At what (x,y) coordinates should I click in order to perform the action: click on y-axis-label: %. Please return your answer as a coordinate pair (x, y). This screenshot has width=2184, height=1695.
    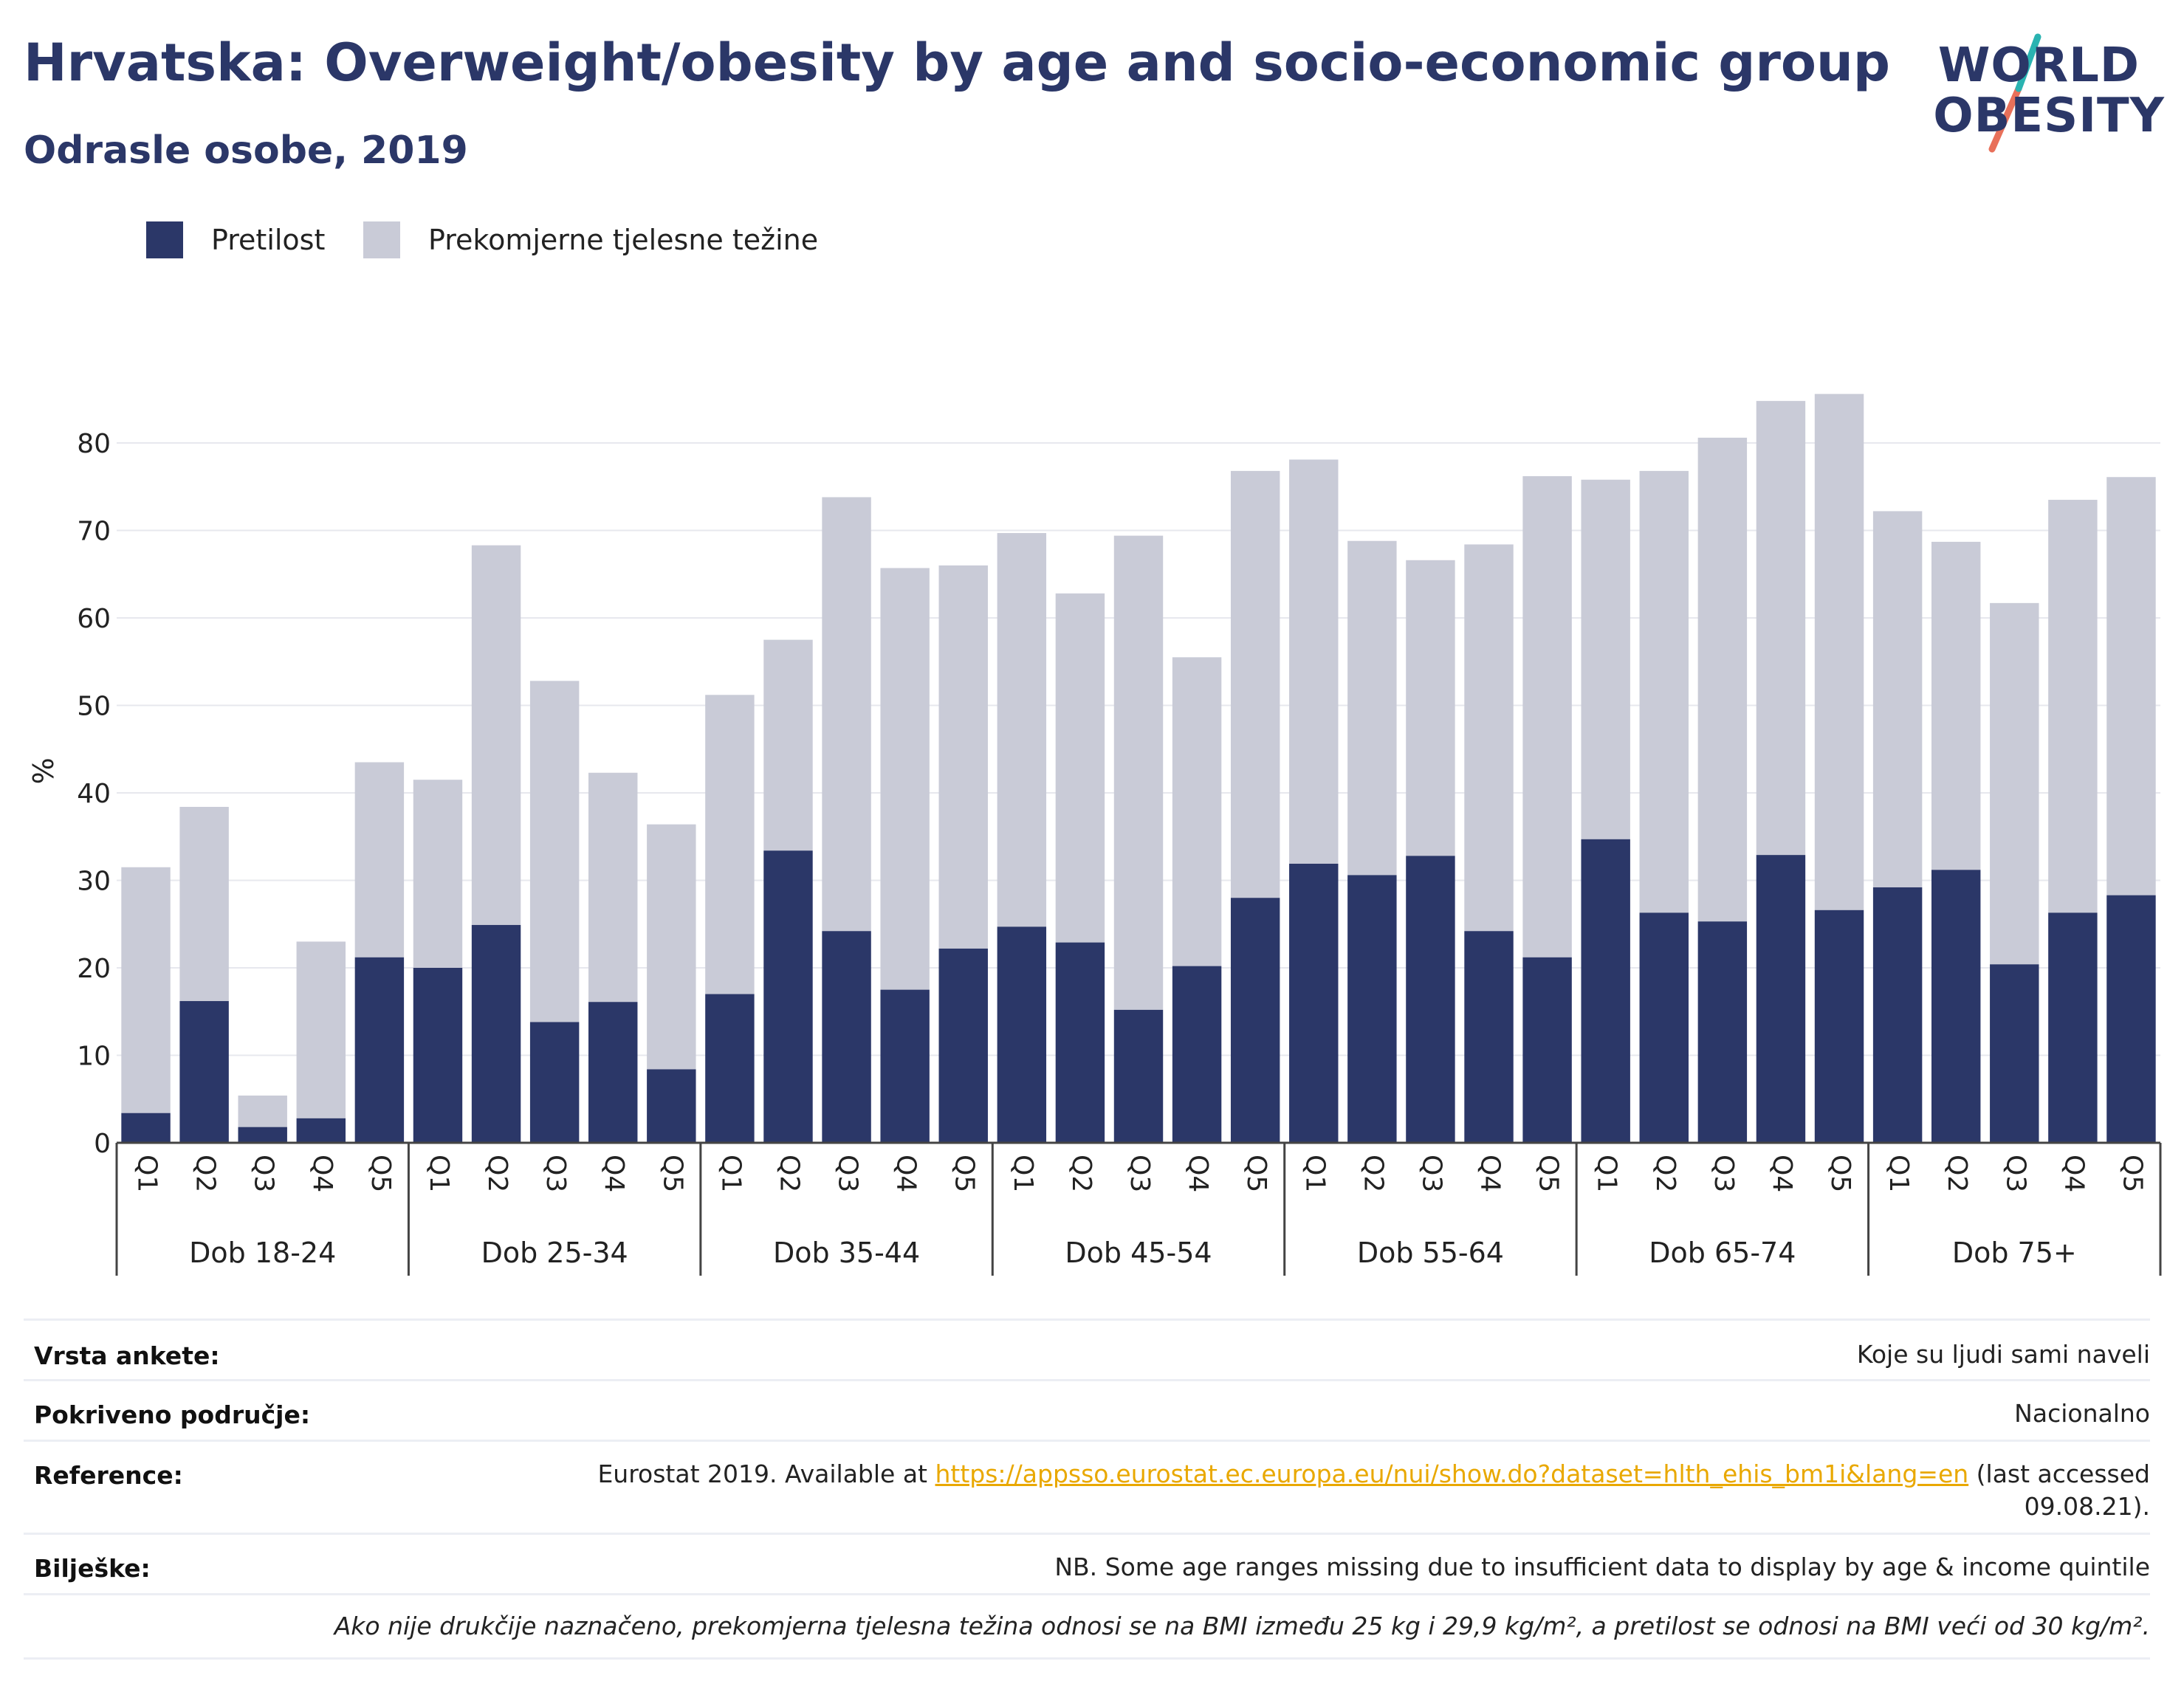
    Looking at the image, I should click on (44, 770).